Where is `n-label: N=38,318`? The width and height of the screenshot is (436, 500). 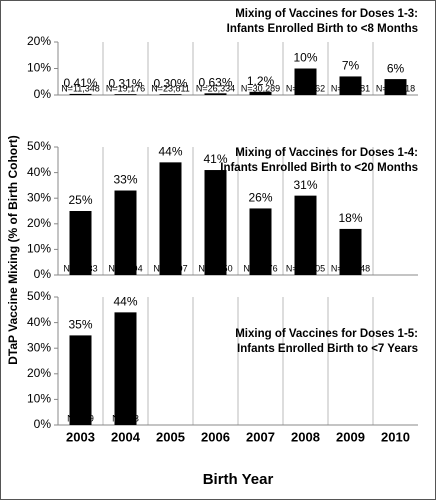 n-label: N=38,318 is located at coordinates (395, 88).